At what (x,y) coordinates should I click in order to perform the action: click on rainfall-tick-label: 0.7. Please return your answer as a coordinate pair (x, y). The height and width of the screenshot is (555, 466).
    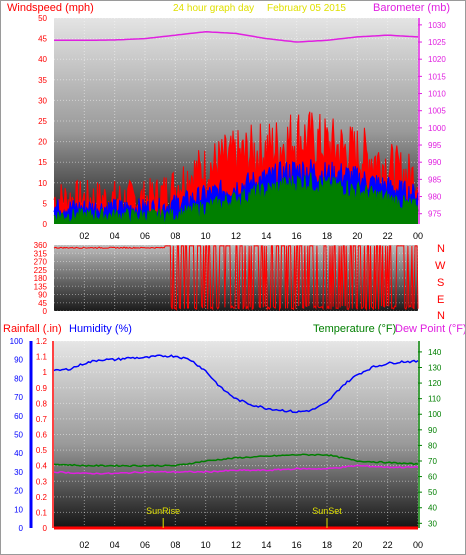
    Looking at the image, I should click on (42, 419).